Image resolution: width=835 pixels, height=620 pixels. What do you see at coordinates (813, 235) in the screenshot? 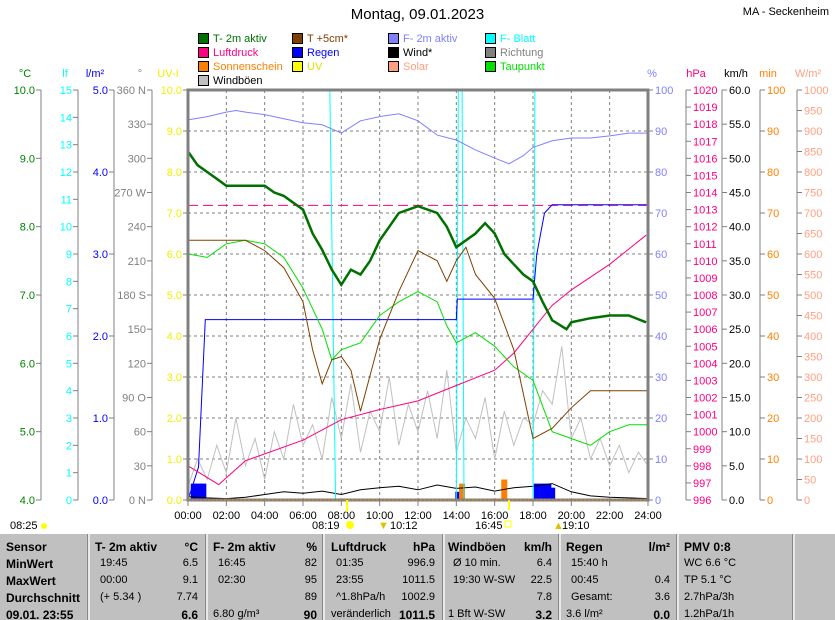
I see `axis-tick-label: 650` at bounding box center [813, 235].